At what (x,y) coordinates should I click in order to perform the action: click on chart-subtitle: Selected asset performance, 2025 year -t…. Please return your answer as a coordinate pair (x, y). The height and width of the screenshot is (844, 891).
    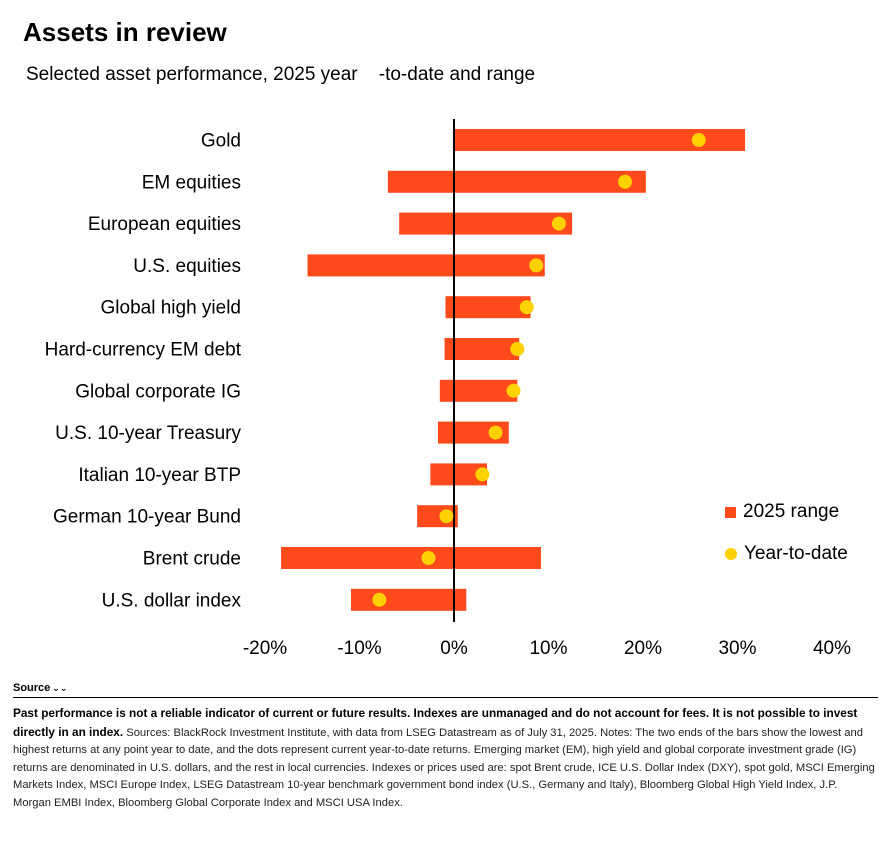
    Looking at the image, I should click on (281, 74).